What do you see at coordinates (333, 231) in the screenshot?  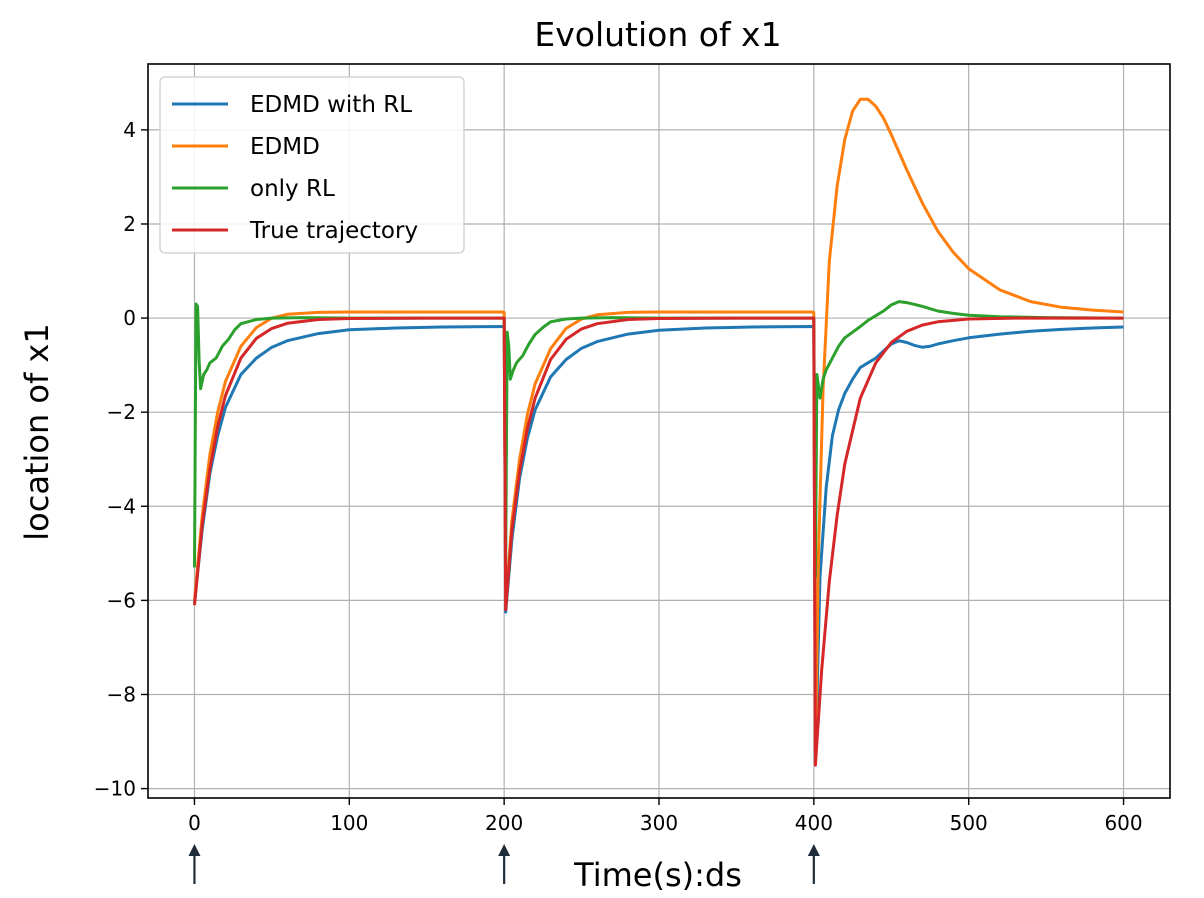 I see `legend-label-3: True trajectory` at bounding box center [333, 231].